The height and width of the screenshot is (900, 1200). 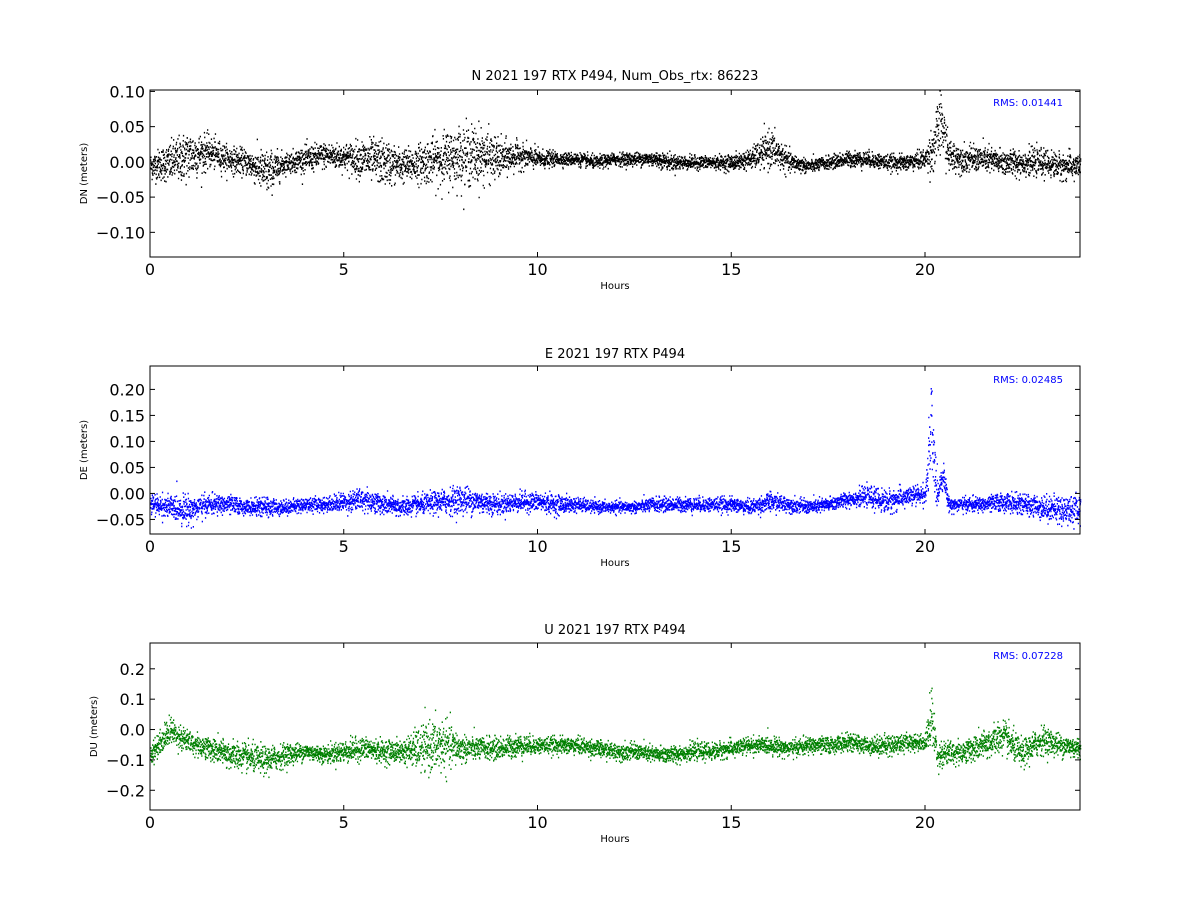 I want to click on east-y-tick-label: −0.05, so click(x=120, y=519).